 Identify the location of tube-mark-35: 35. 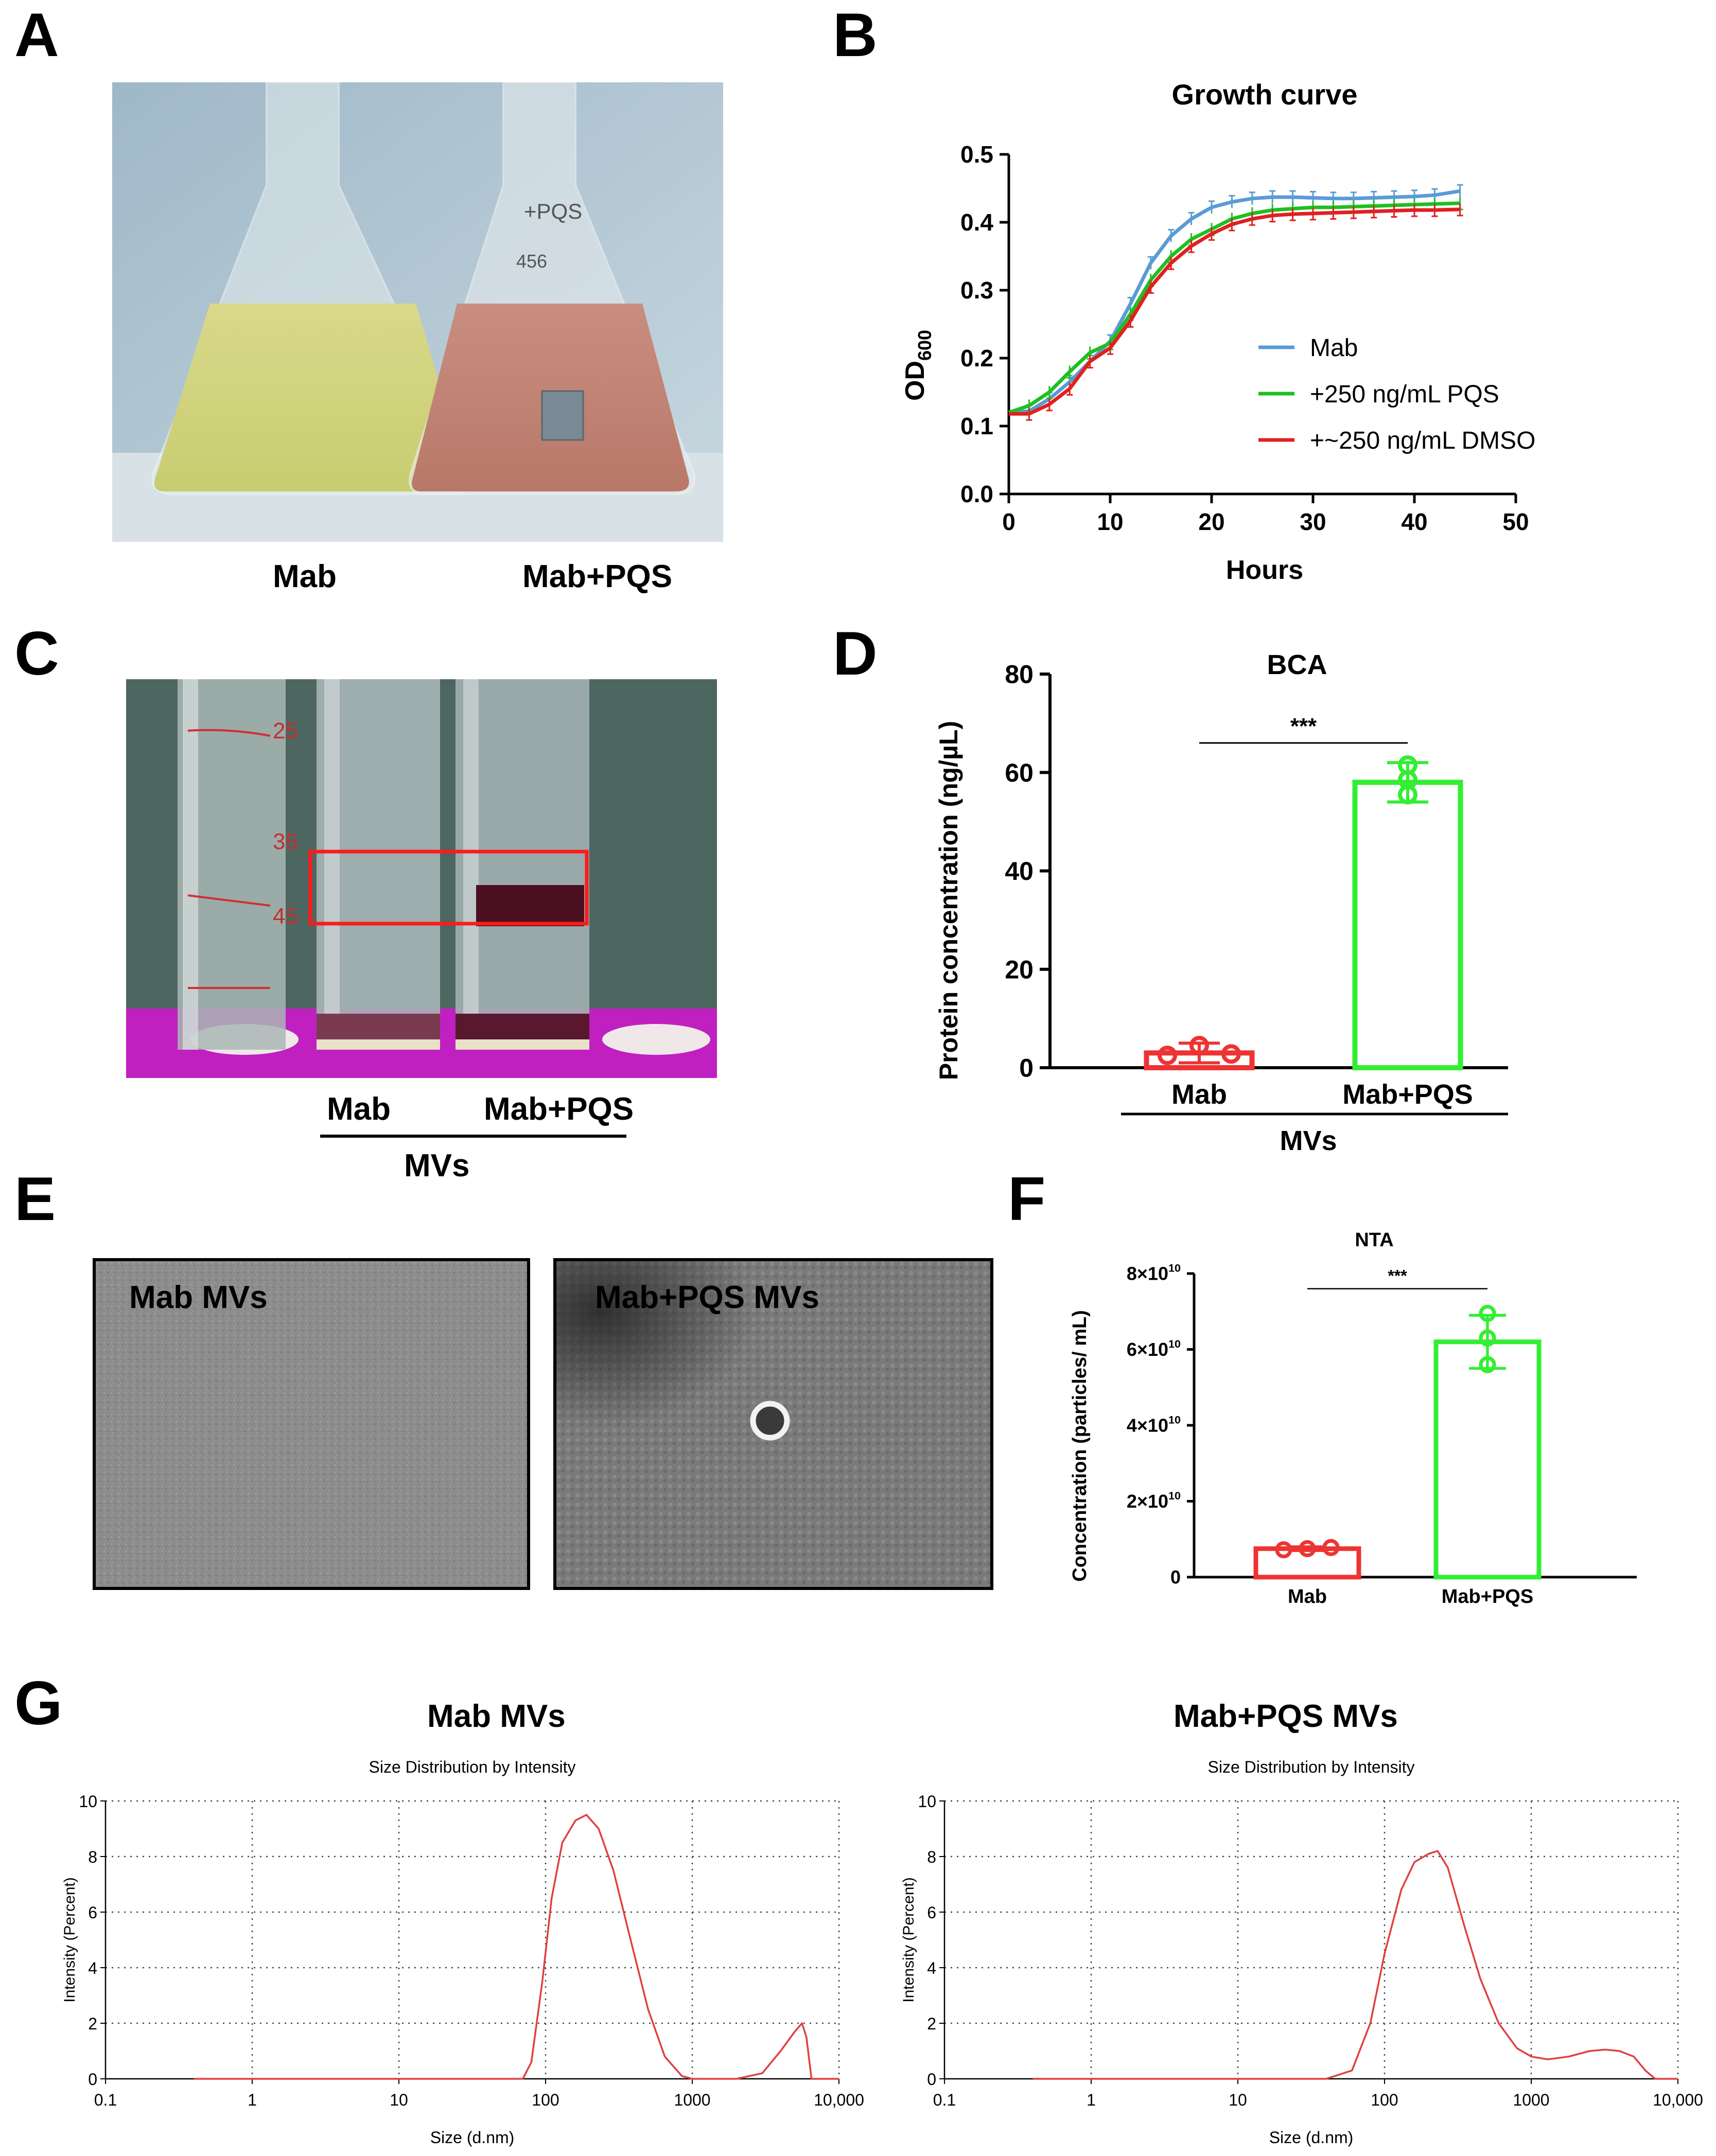
(286, 841).